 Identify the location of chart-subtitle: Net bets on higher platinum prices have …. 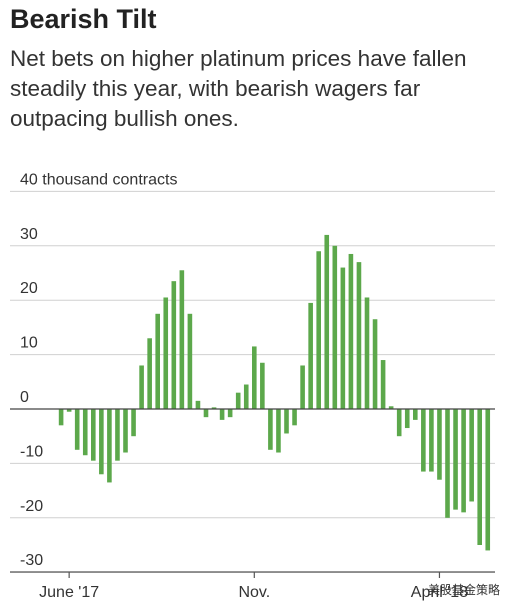
(238, 88).